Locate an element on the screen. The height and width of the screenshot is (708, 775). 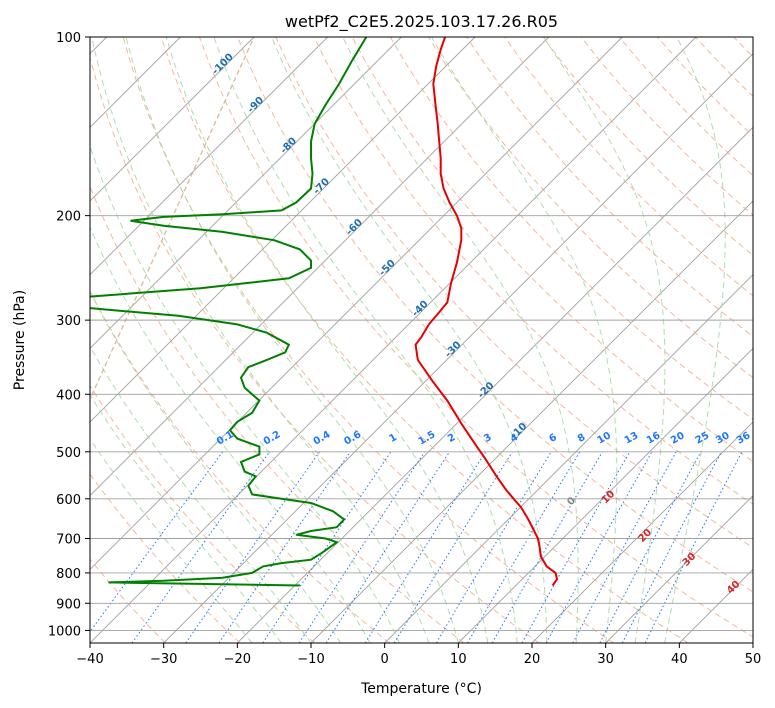
y-tick-label: 600 is located at coordinates (68, 500).